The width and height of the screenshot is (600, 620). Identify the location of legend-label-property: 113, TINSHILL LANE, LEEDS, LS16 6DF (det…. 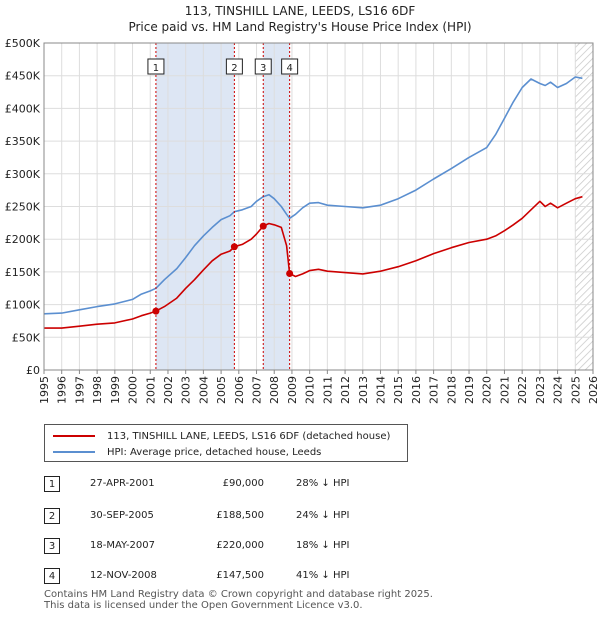
(249, 436).